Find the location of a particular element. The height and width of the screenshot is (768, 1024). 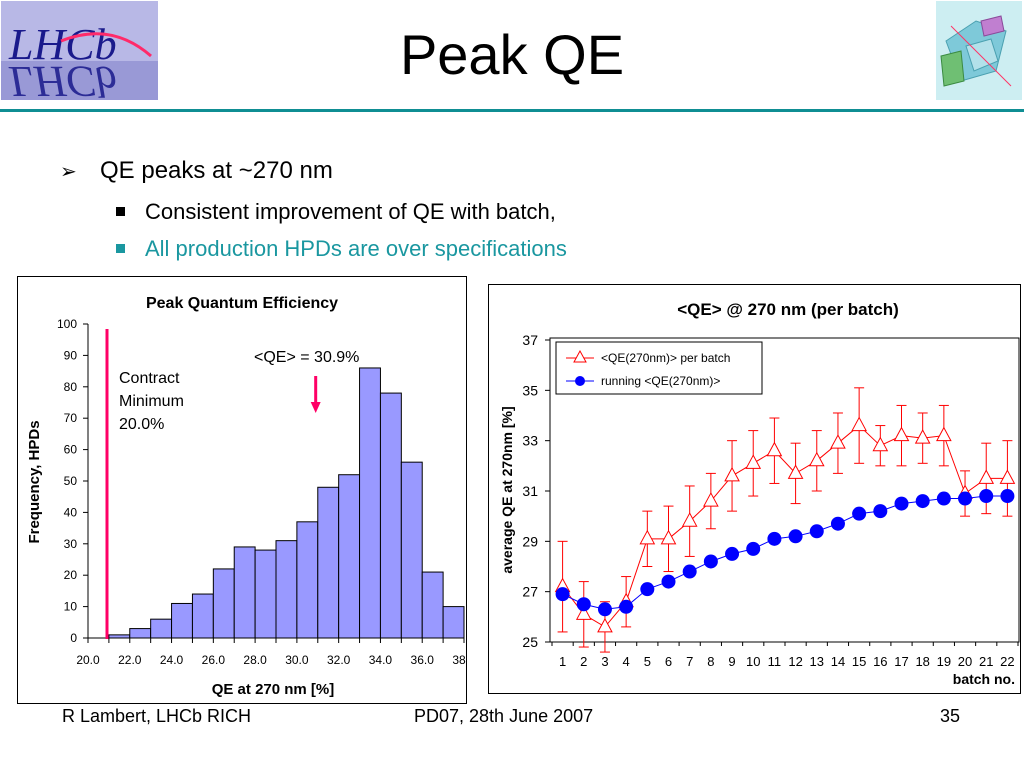

line-x-tick-label: 10 is located at coordinates (753, 661).